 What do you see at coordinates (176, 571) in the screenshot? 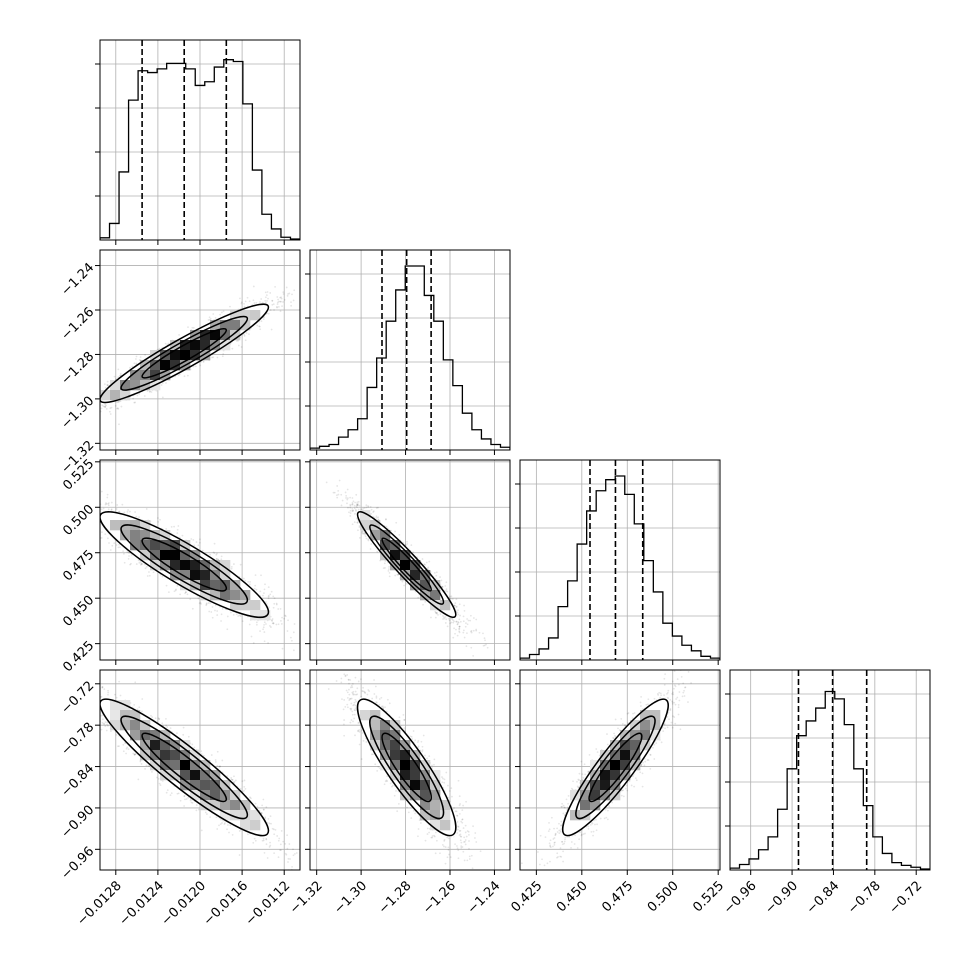
I see `panel-content` at bounding box center [176, 571].